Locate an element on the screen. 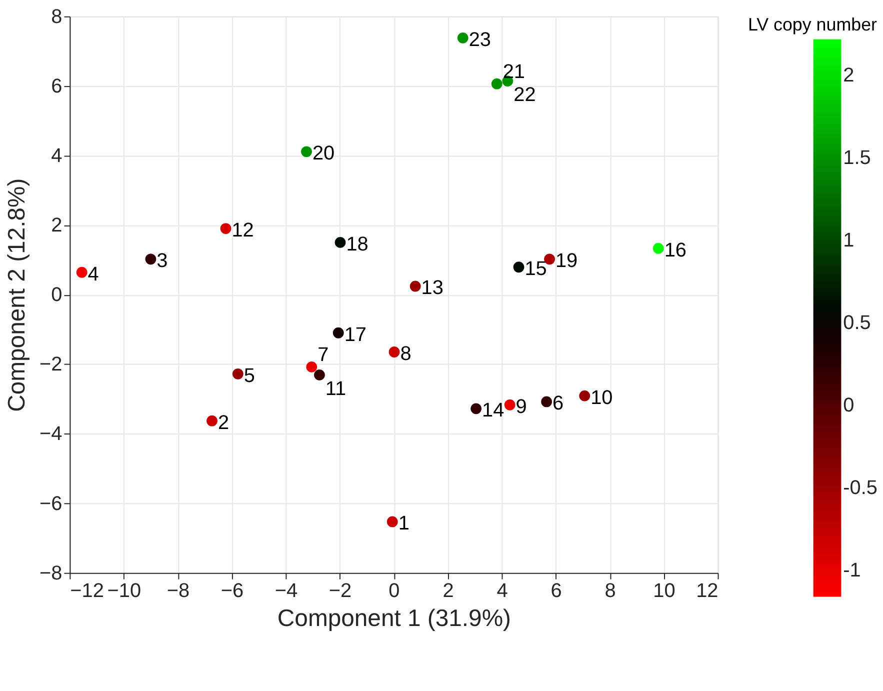 Image resolution: width=883 pixels, height=691 pixels. annotation: 10 is located at coordinates (601, 397).